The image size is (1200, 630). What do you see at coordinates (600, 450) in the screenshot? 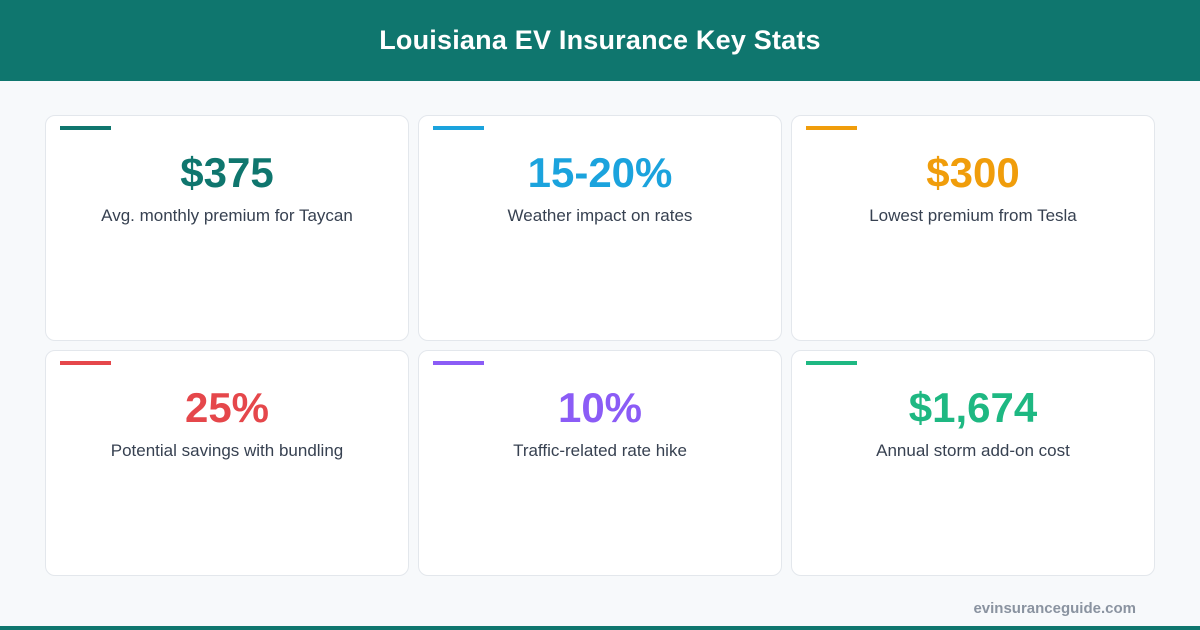
I see `stat-label: Traffic-related rate hike` at bounding box center [600, 450].